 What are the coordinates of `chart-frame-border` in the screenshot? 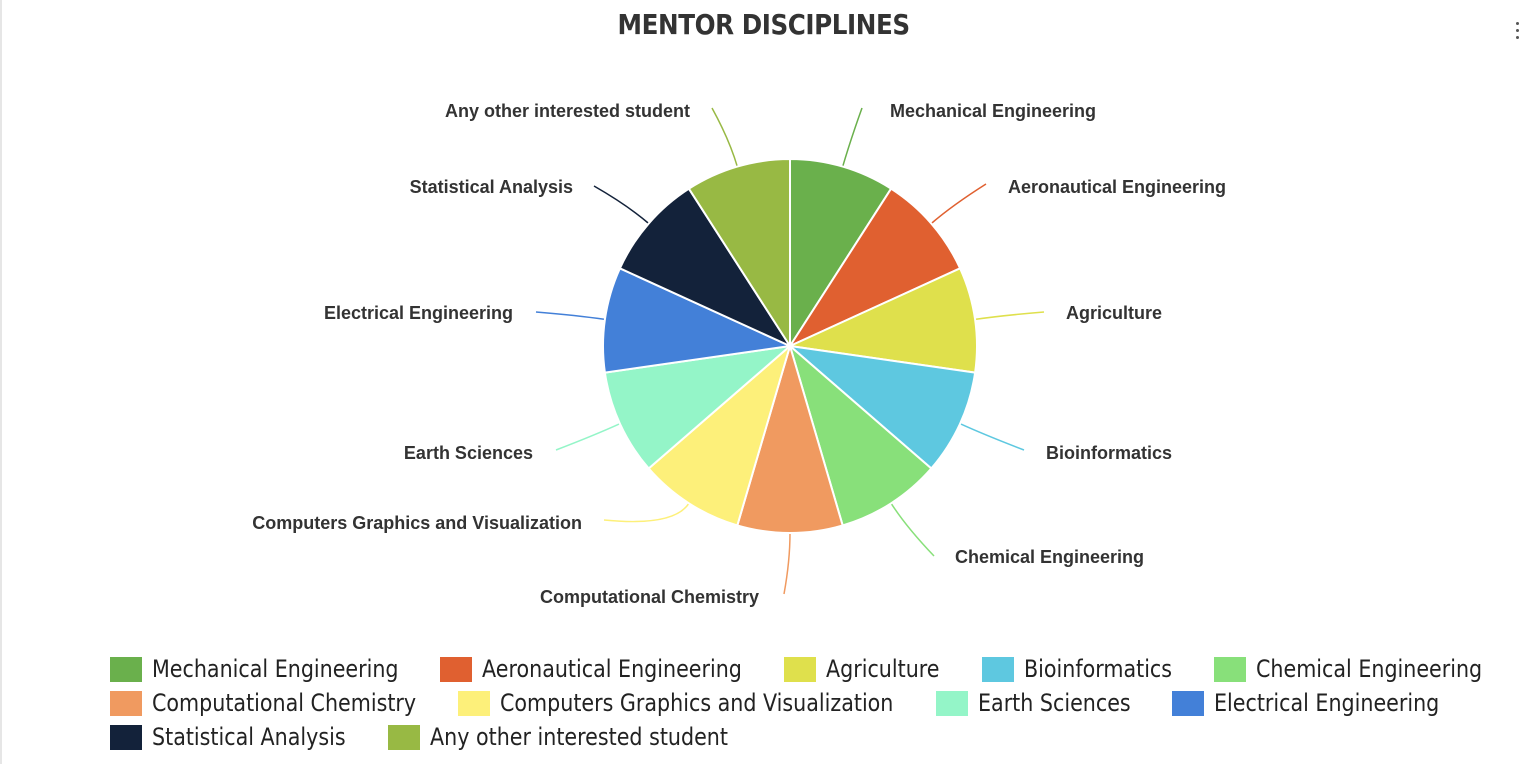 It's located at (1, 382).